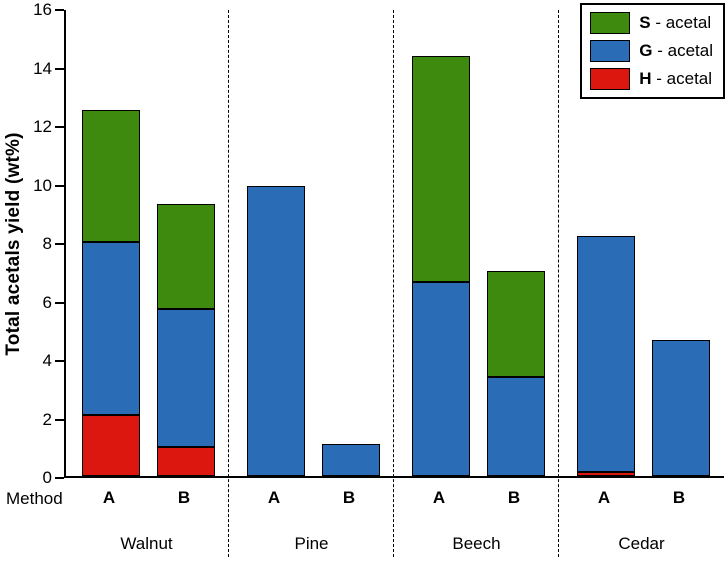 The image size is (728, 565). I want to click on y-tick-label: 4, so click(47, 360).